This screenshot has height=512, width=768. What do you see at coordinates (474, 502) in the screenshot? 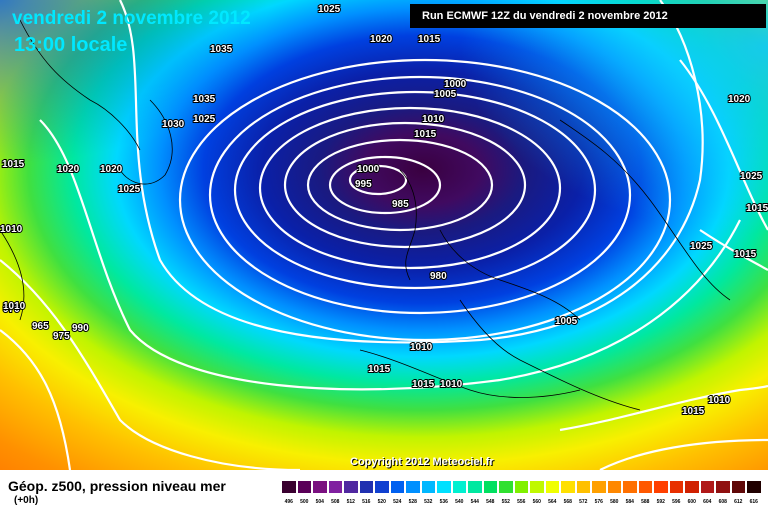
I see `color-scale-tick: 544` at bounding box center [474, 502].